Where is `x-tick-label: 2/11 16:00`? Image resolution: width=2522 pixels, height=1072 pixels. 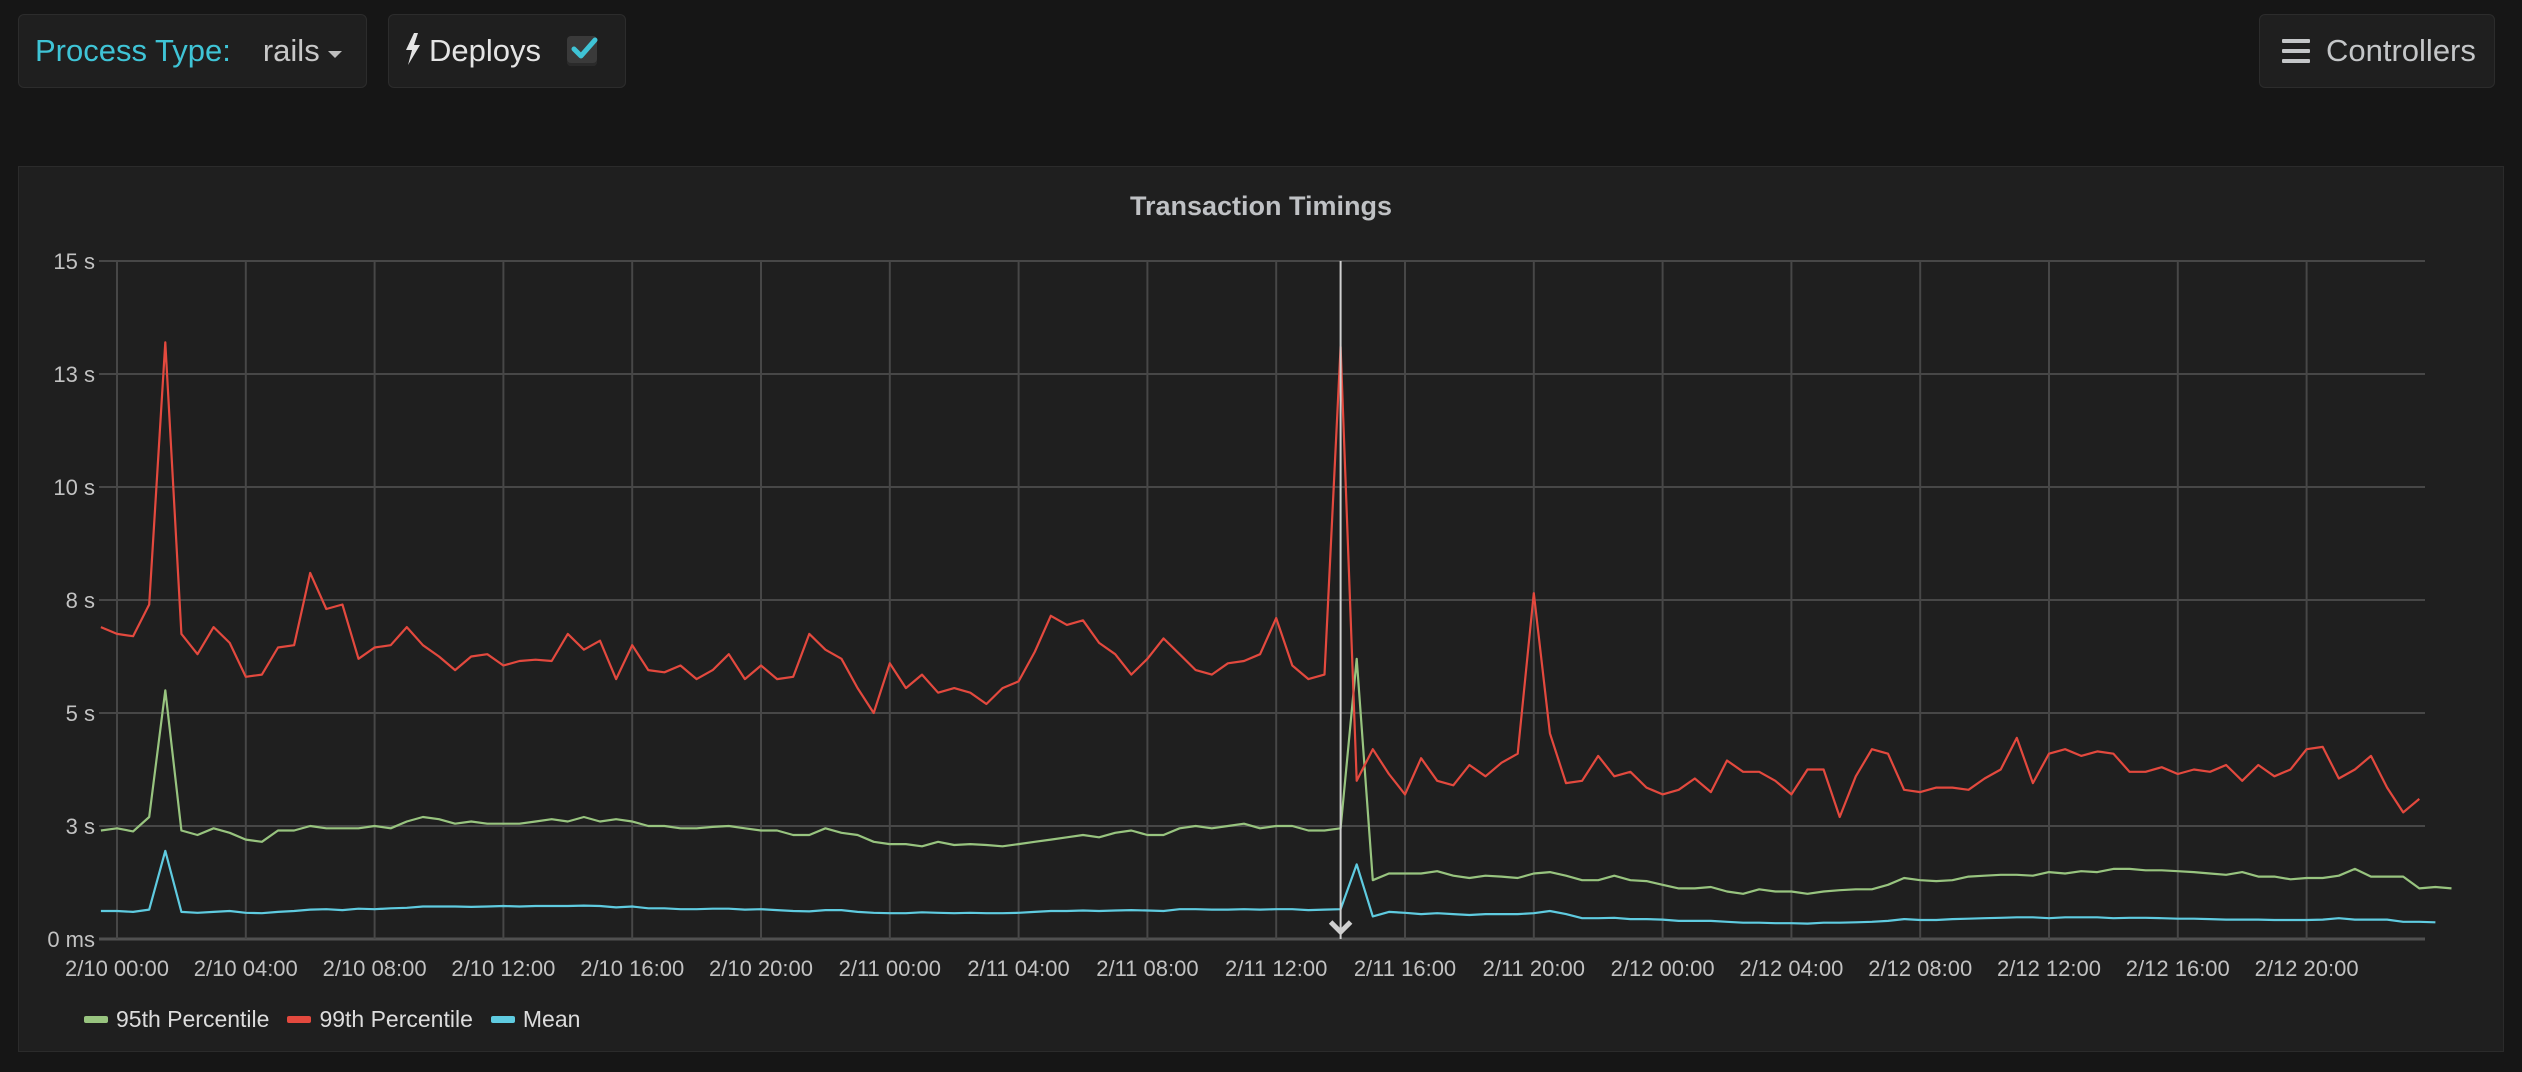
x-tick-label: 2/11 16:00 is located at coordinates (1405, 968).